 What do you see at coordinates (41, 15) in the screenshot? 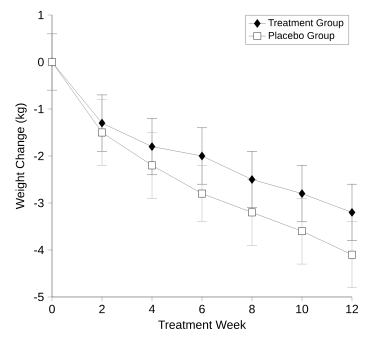
I see `y-tick-label: 1` at bounding box center [41, 15].